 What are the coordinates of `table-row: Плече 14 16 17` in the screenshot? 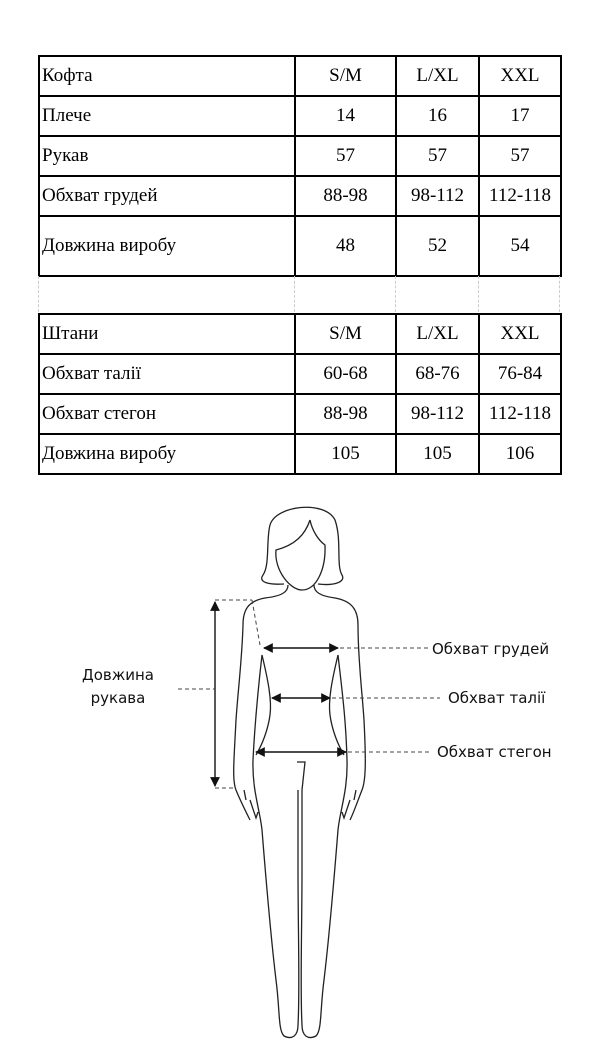 It's located at (300, 116).